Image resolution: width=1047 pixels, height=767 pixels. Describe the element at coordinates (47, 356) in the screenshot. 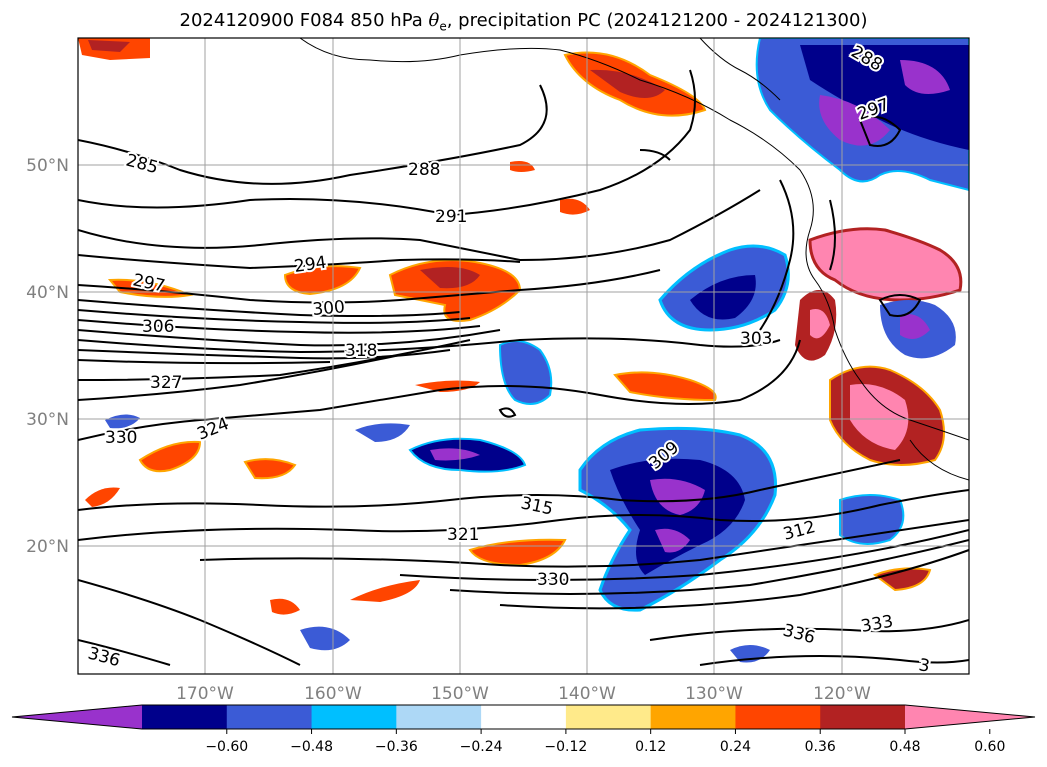

I see `latitude-labels: 50°N 40°N 30°N 20°N` at that location.